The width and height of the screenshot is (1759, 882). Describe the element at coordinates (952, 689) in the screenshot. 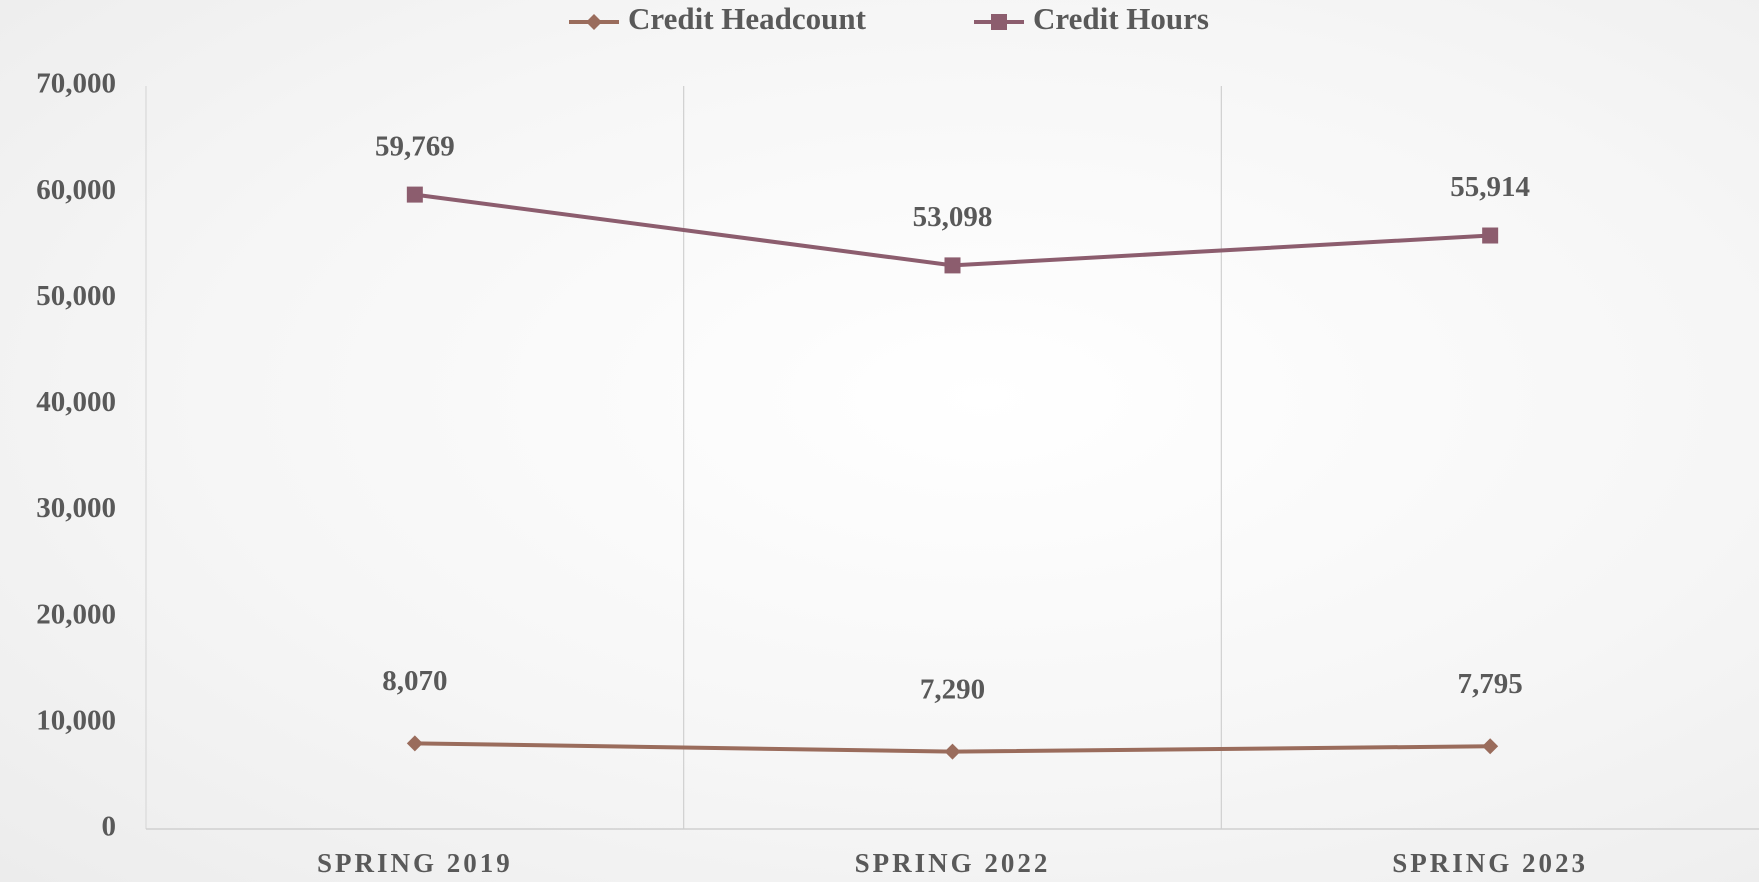

I see `data-label: 7,290` at that location.